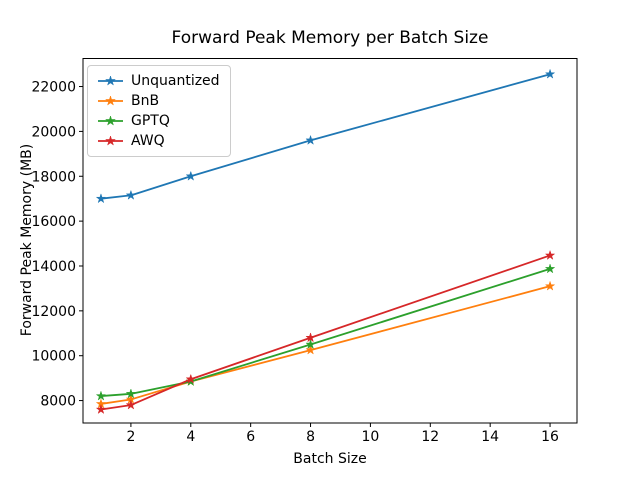 The height and width of the screenshot is (480, 640). I want to click on legend-label: Unquantized, so click(175, 81).